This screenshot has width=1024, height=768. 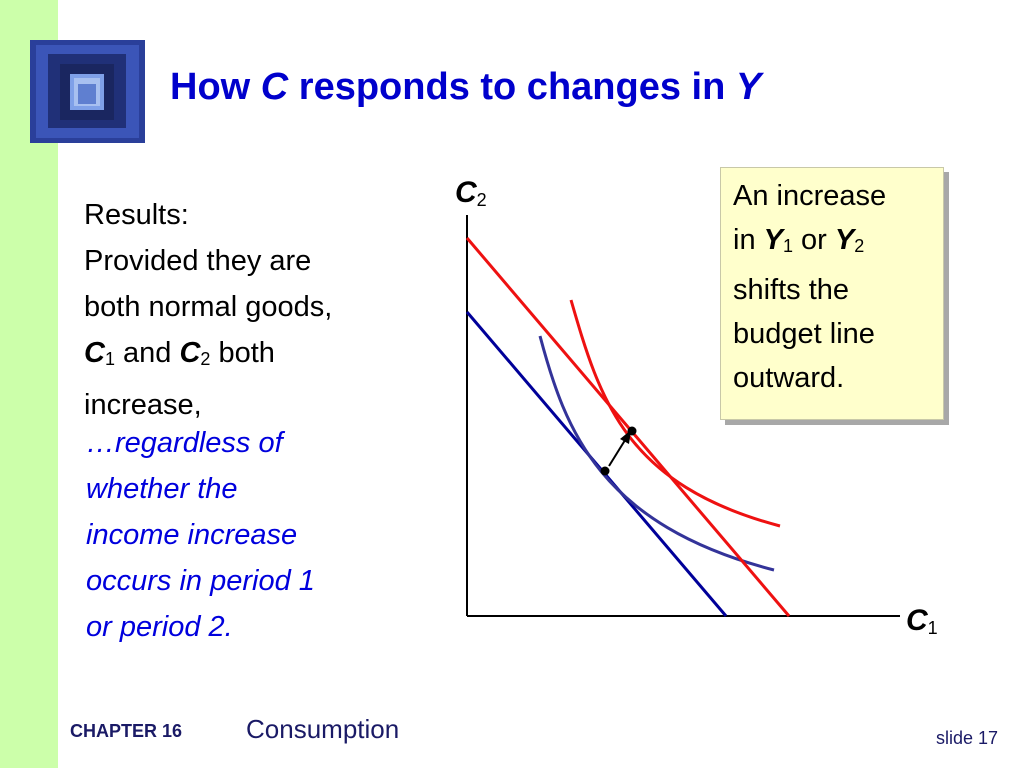 What do you see at coordinates (605, 471) in the screenshot?
I see `original-optimum-point` at bounding box center [605, 471].